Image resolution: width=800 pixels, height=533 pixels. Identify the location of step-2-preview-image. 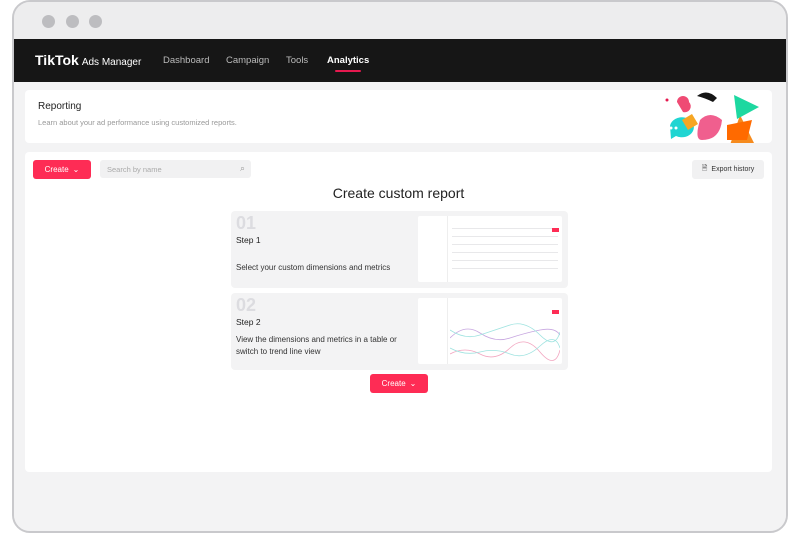
(490, 331).